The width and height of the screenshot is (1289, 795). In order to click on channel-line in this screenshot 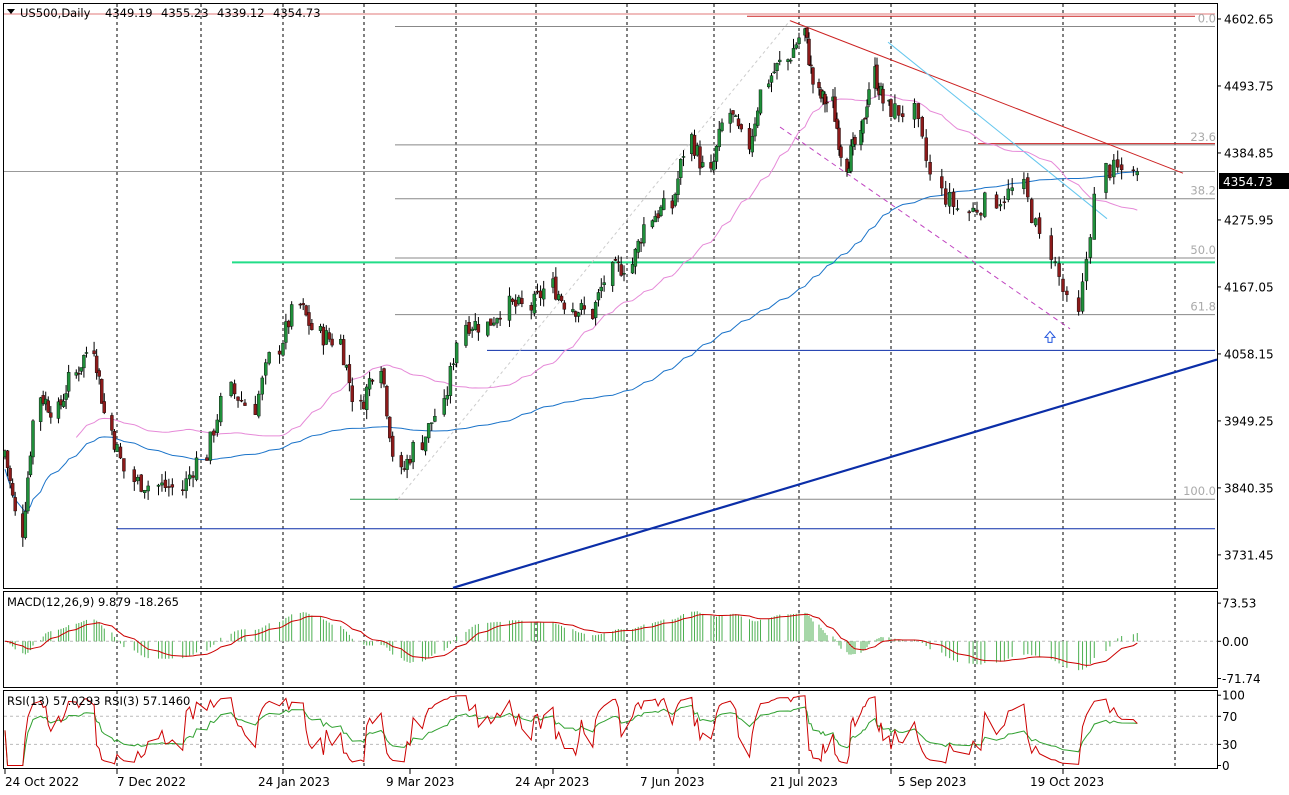, I will do `click(925, 228)`.